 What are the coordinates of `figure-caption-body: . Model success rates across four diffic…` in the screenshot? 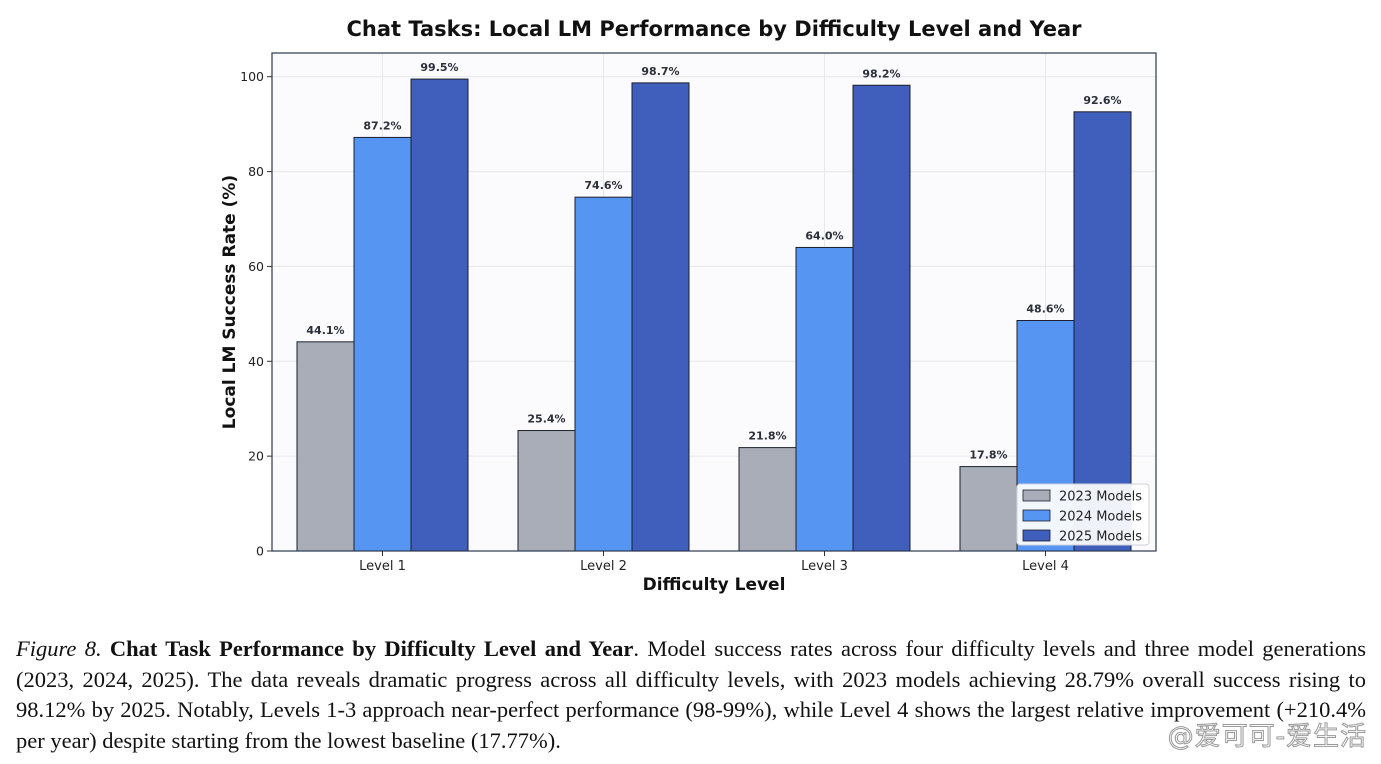 It's located at (691, 694).